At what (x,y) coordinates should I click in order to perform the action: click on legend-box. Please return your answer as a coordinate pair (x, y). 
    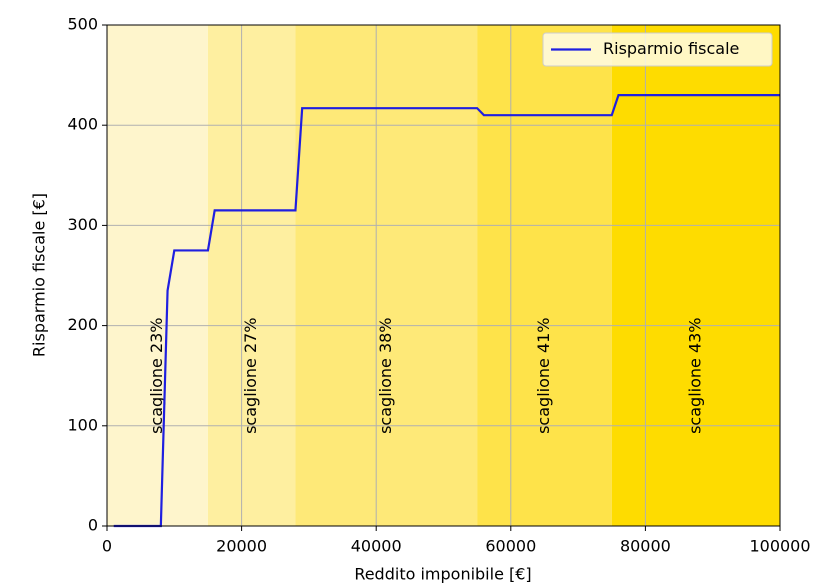
    Looking at the image, I should click on (657, 49).